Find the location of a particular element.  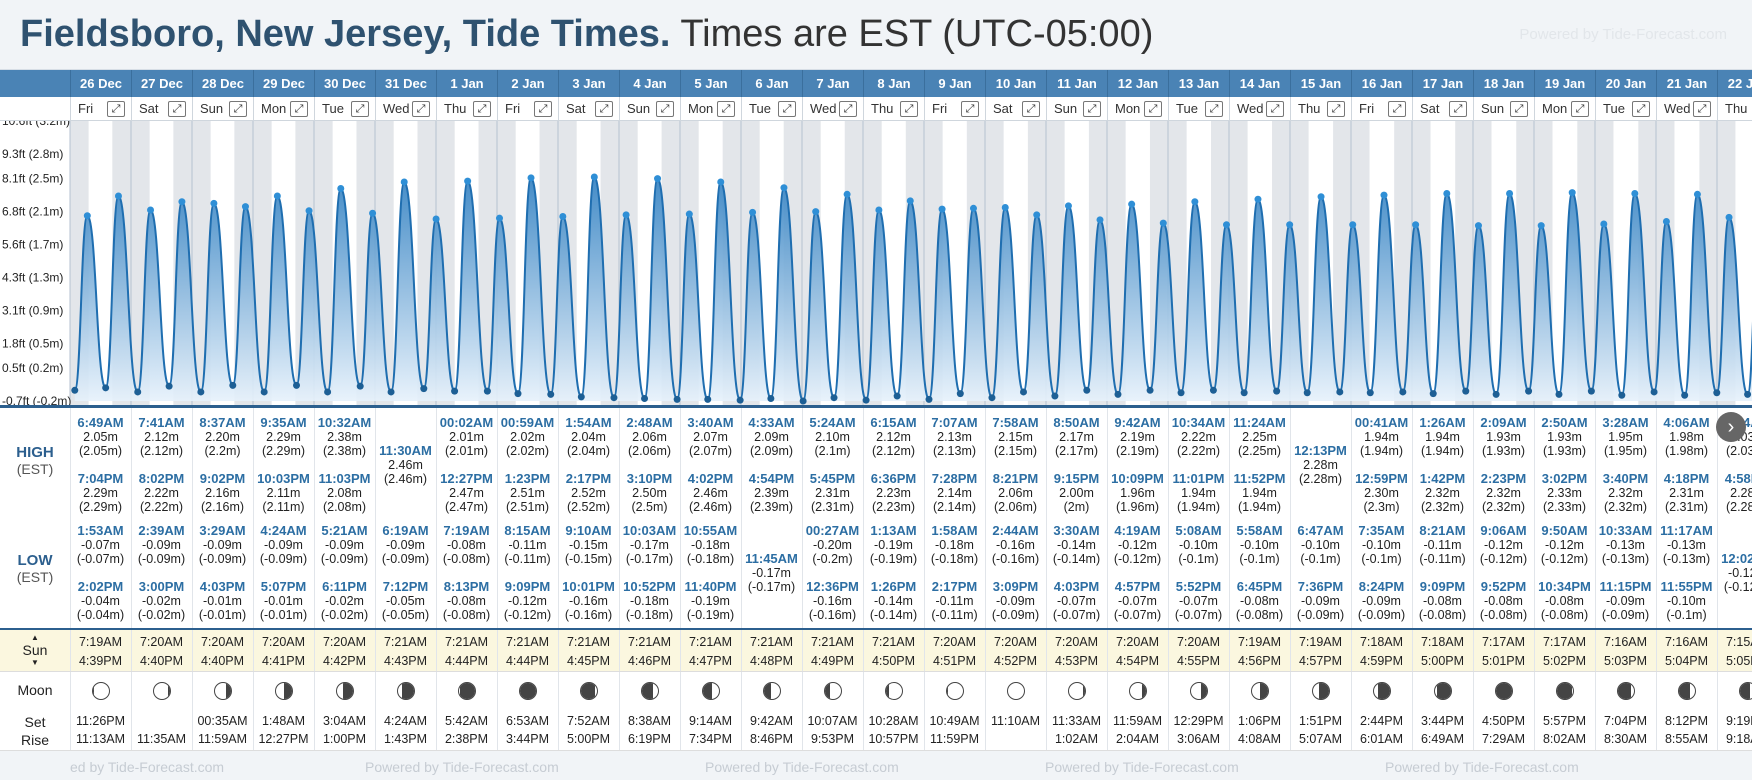

date-cell: 19 Jan is located at coordinates (1564, 83).